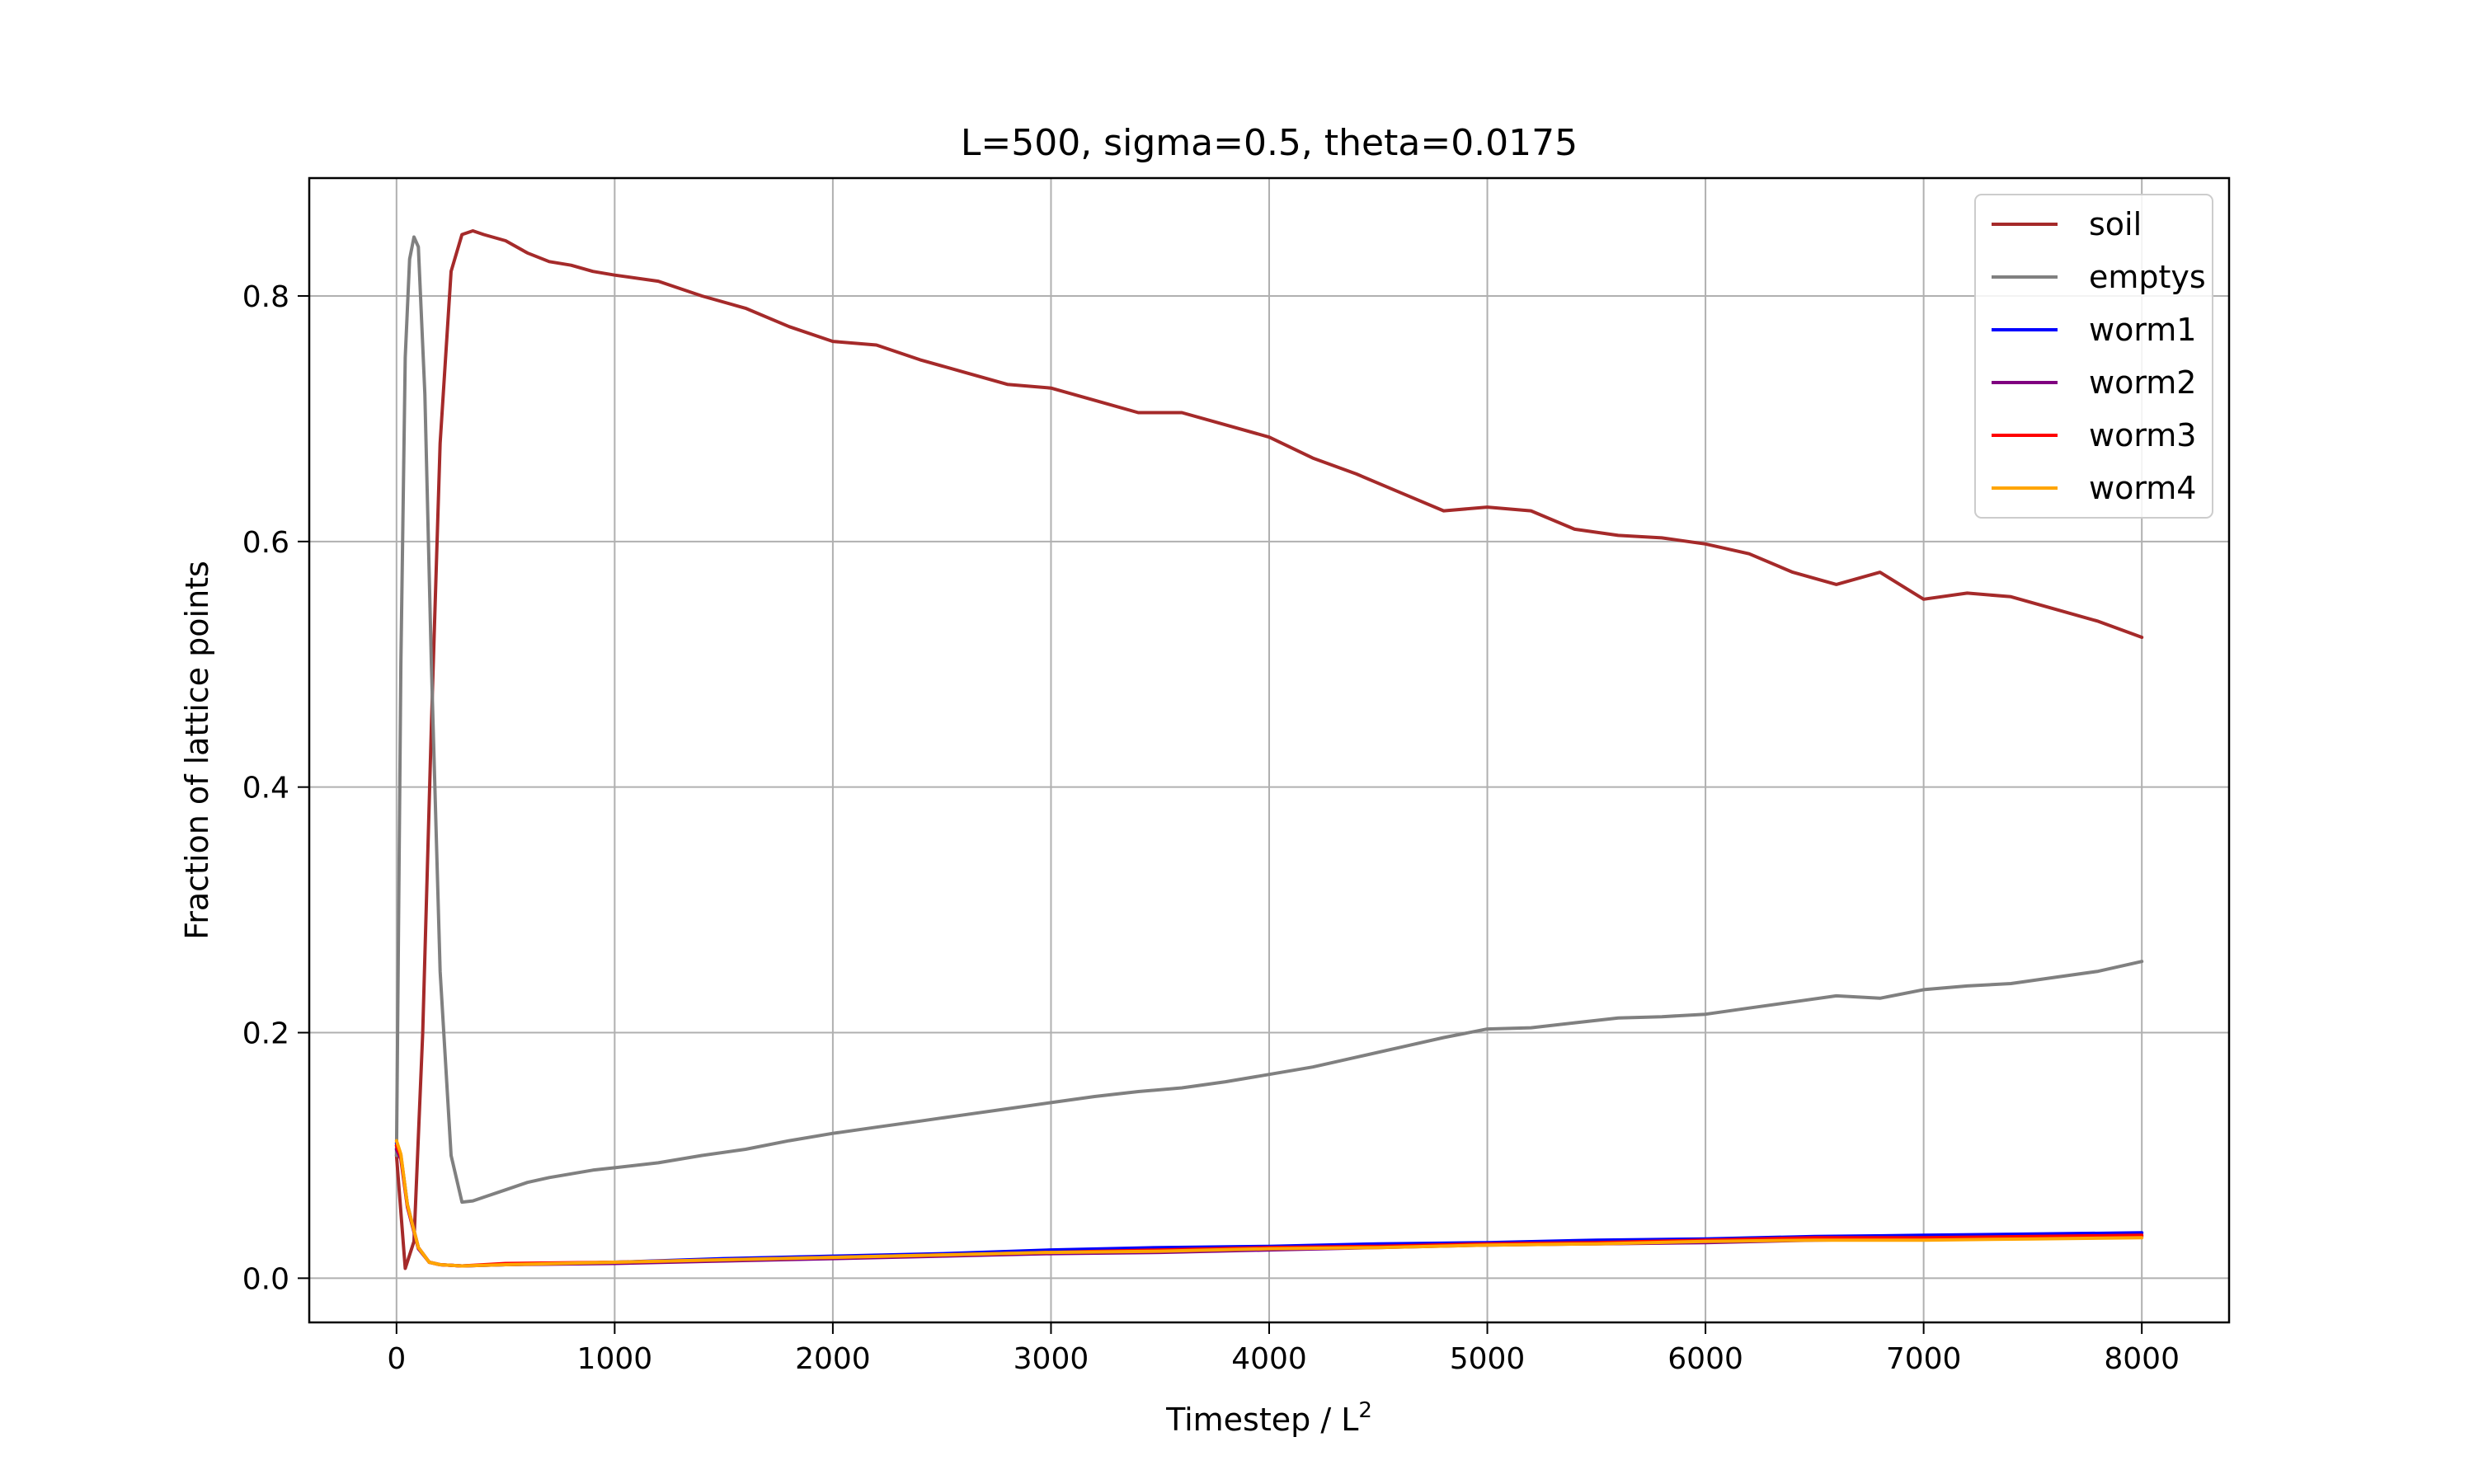  I want to click on x-axis-label-superscript: 2, so click(1365, 1410).